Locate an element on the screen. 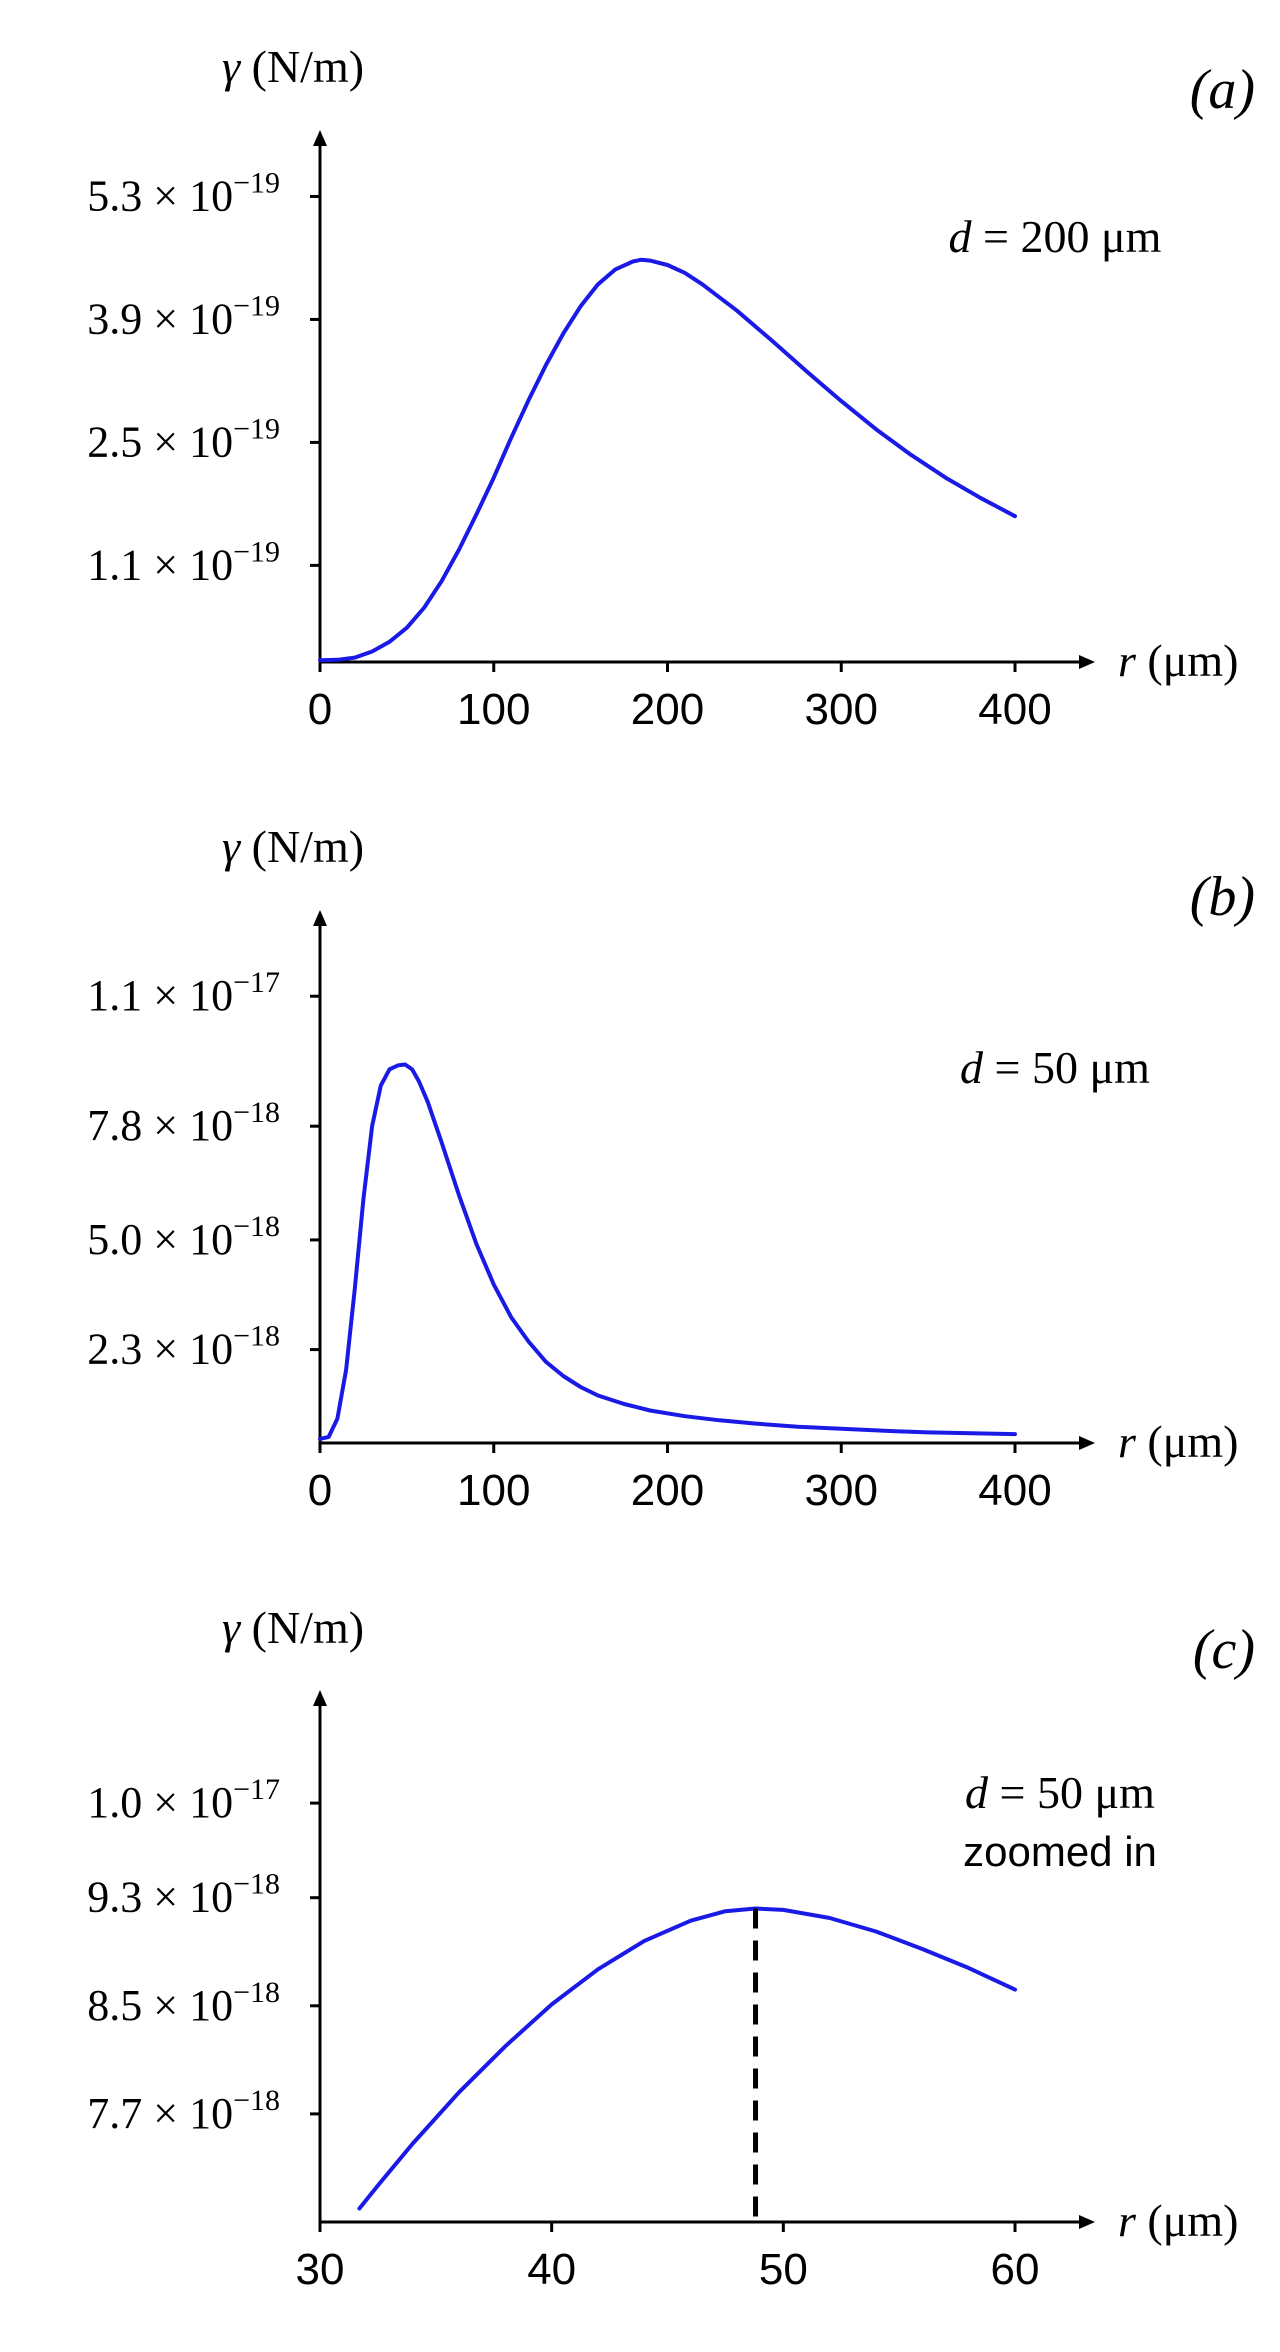 This screenshot has width=1280, height=2352. y-tick-label: 7.8 × 10⁻¹⁸ is located at coordinates (183, 1123).